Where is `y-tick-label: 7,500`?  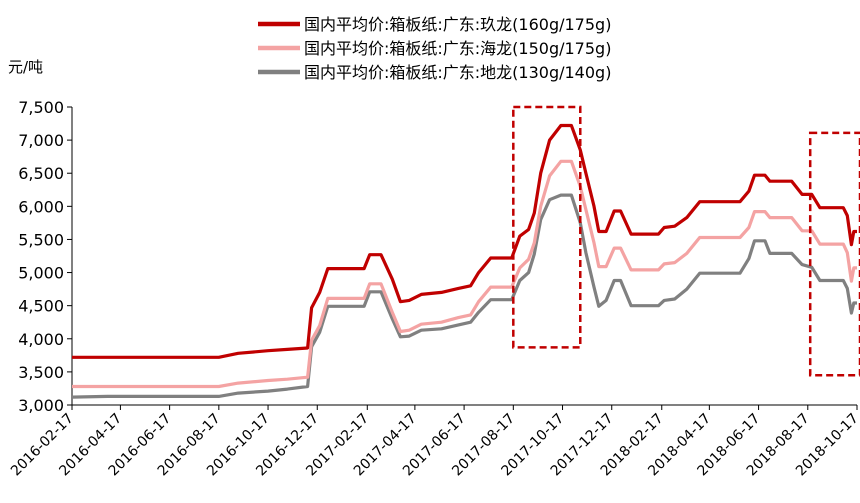
y-tick-label: 7,500 is located at coordinates (41, 107).